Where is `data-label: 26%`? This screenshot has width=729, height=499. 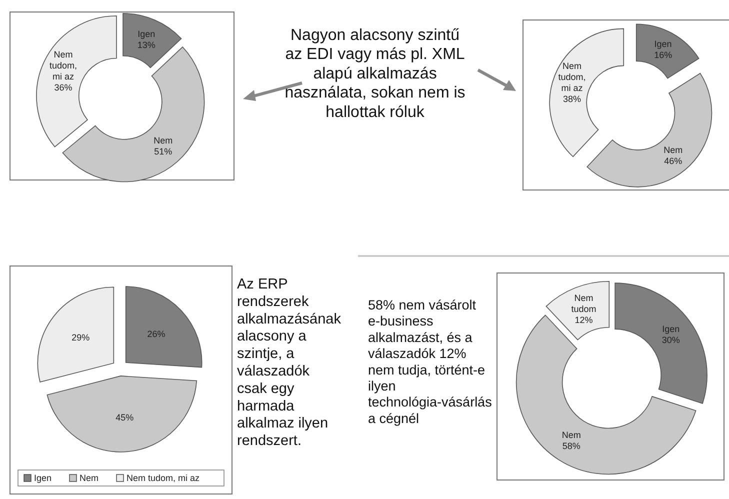 data-label: 26% is located at coordinates (156, 333).